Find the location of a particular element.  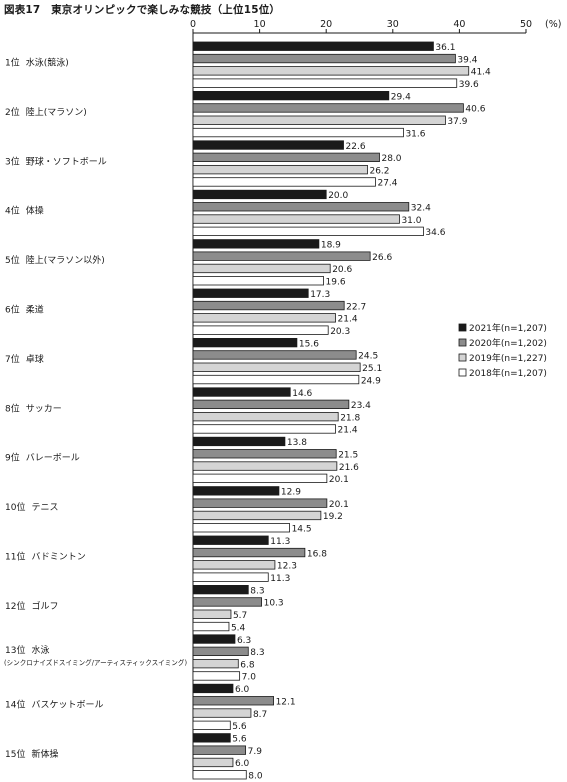

data-label: 20.0 is located at coordinates (338, 196).